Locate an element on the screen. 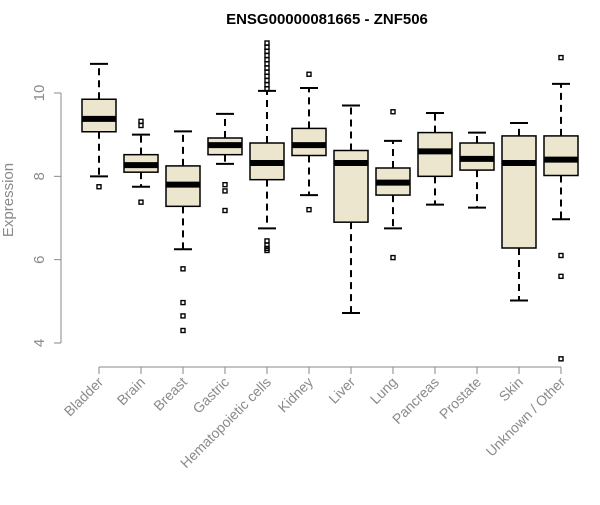  x-category-label: Lung is located at coordinates (383, 390).